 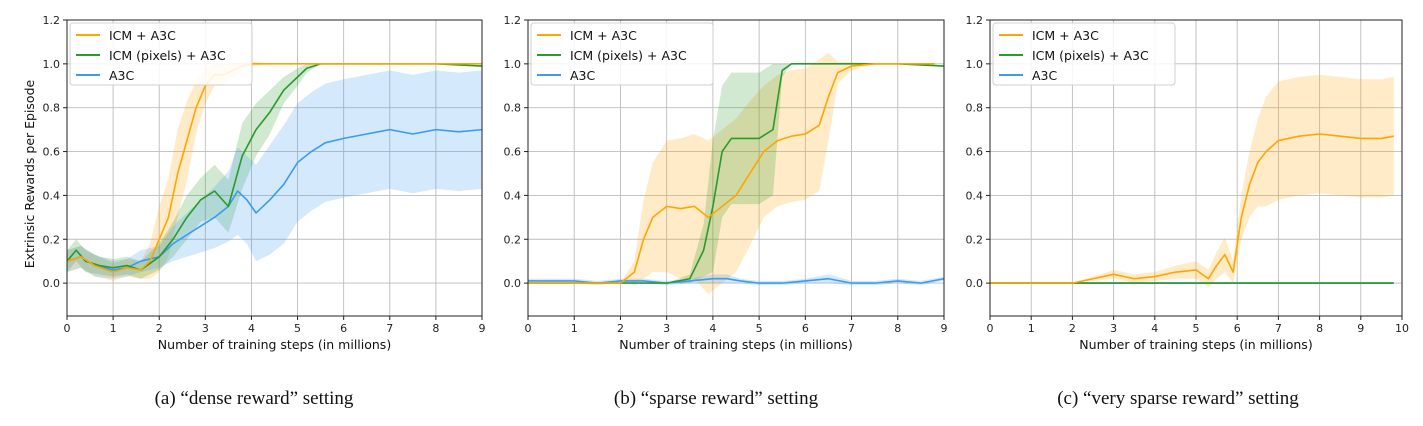 I want to click on series-band-icm-pixels, so click(x=274, y=171).